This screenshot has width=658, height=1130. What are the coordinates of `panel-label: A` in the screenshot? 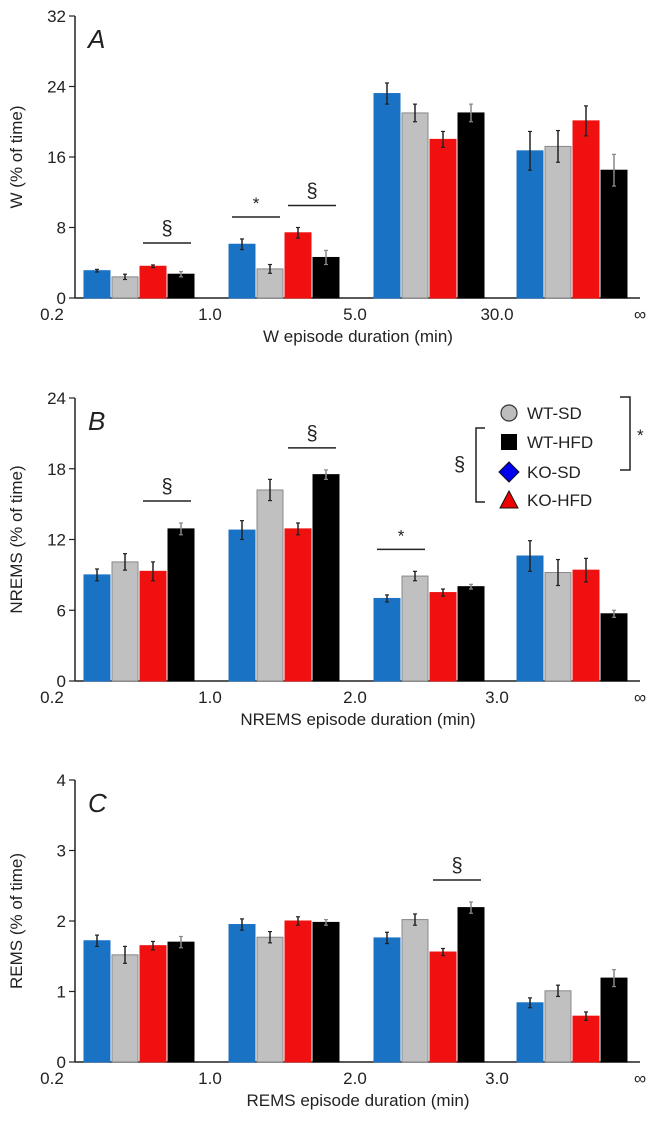 It's located at (95, 39).